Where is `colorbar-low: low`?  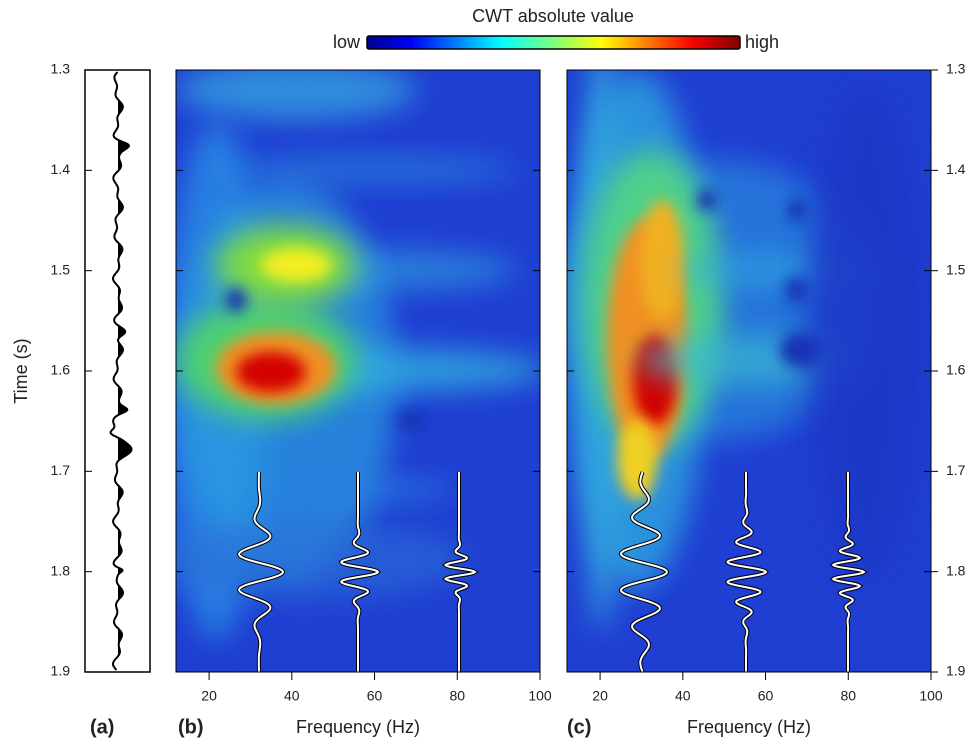
colorbar-low: low is located at coordinates (347, 42).